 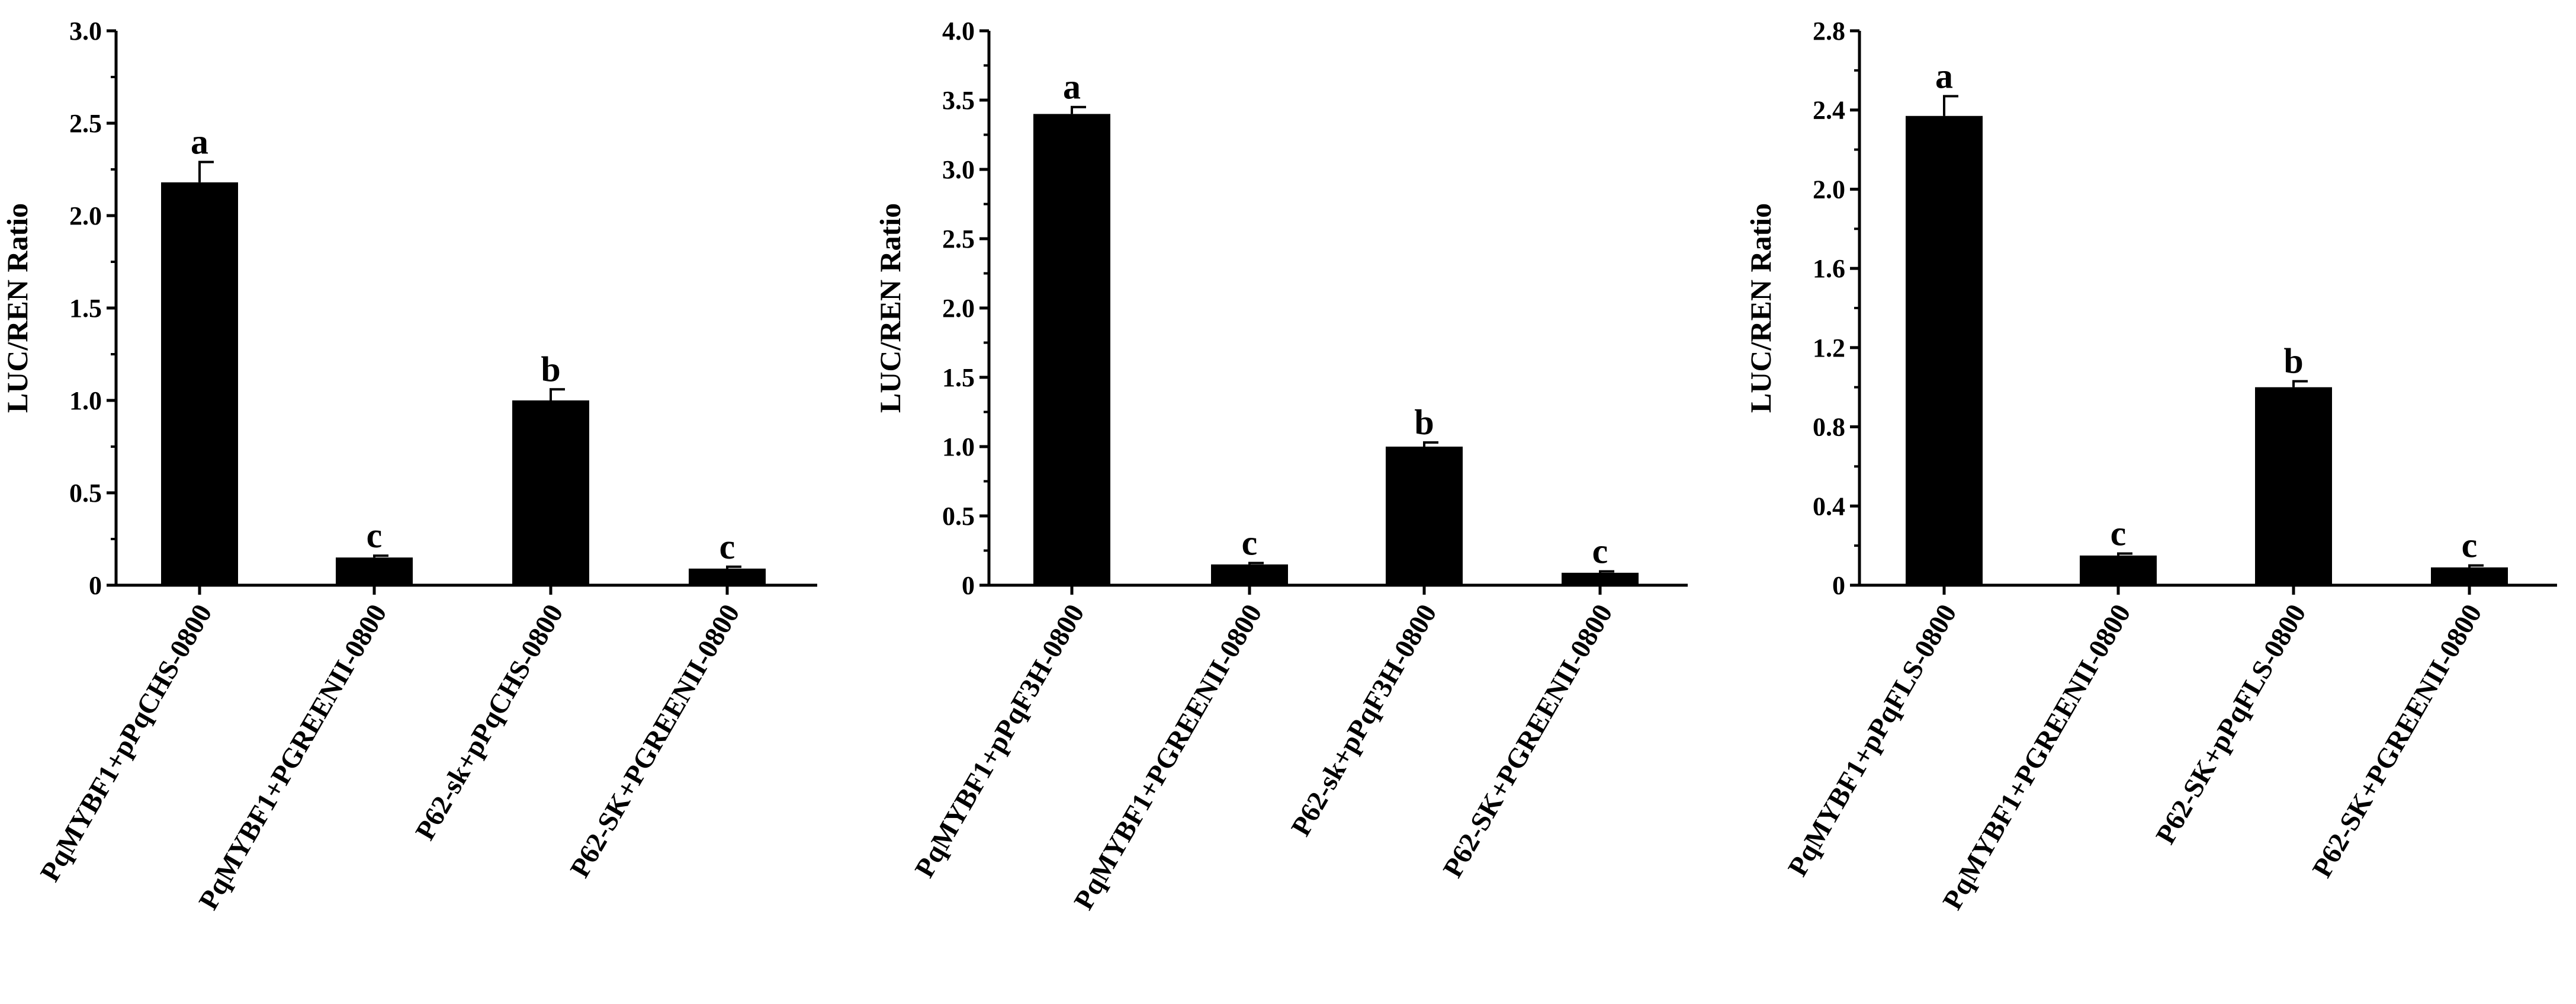 What do you see at coordinates (1829, 428) in the screenshot?
I see `y-tick-label: 0.8` at bounding box center [1829, 428].